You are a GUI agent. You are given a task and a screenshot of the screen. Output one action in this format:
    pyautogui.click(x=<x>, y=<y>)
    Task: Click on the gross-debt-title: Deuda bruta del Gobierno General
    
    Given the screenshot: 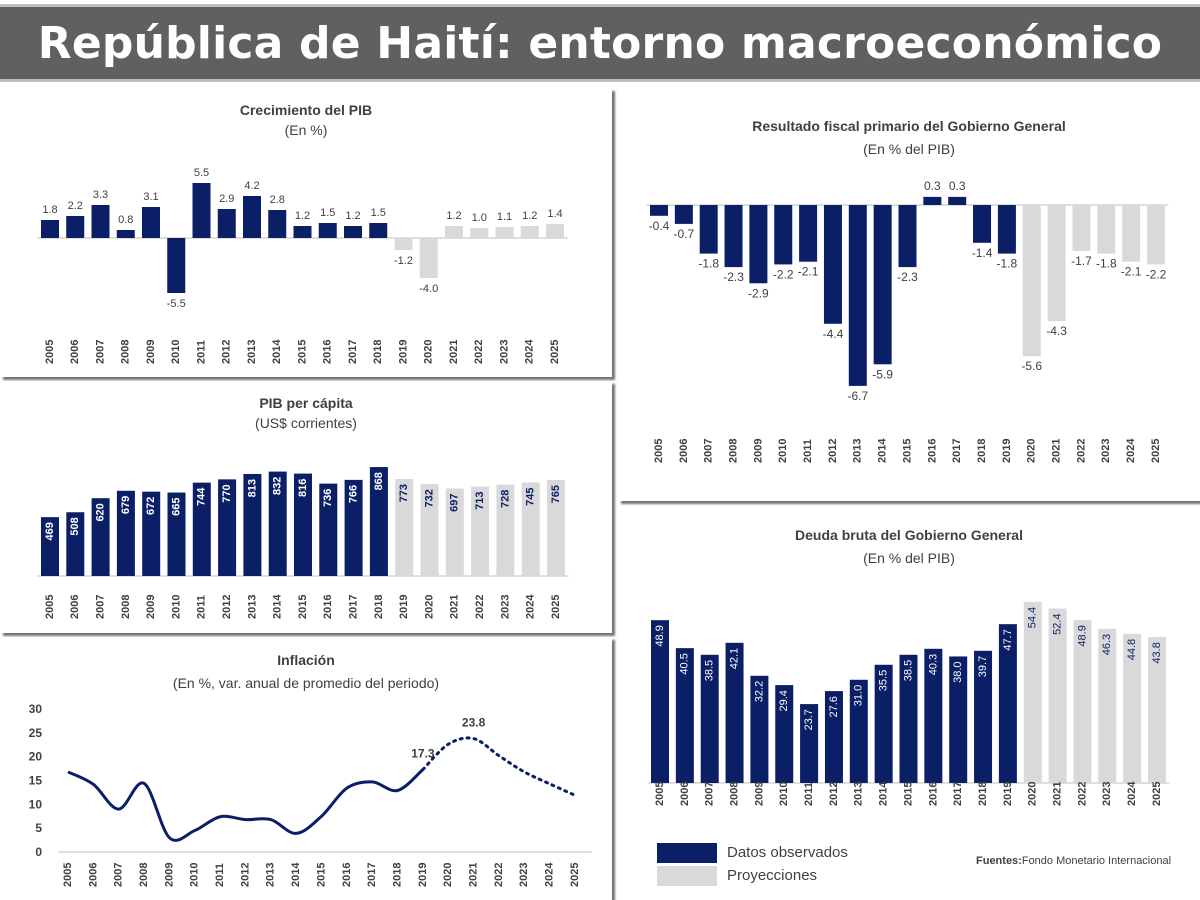 What is the action you would take?
    pyautogui.click(x=909, y=535)
    